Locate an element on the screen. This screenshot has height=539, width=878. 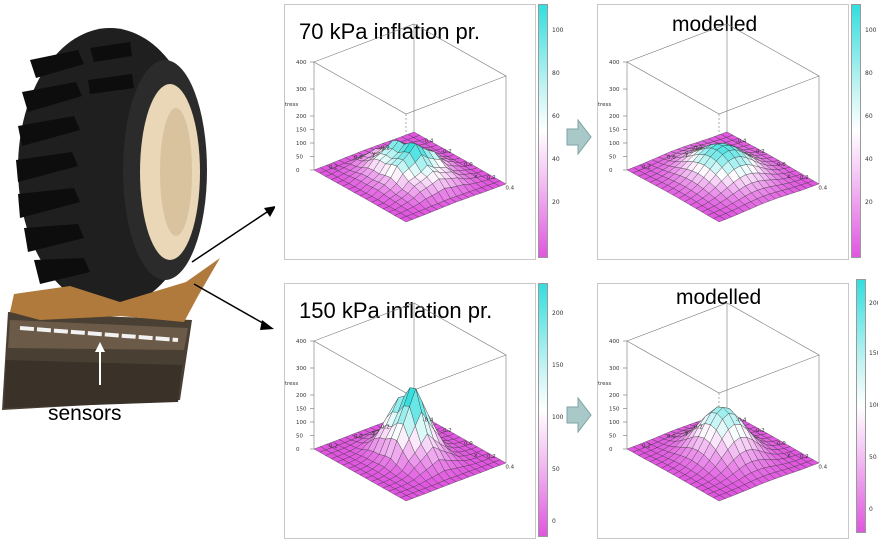
panel-title: 150 kPa inflation pr. is located at coordinates (396, 310).